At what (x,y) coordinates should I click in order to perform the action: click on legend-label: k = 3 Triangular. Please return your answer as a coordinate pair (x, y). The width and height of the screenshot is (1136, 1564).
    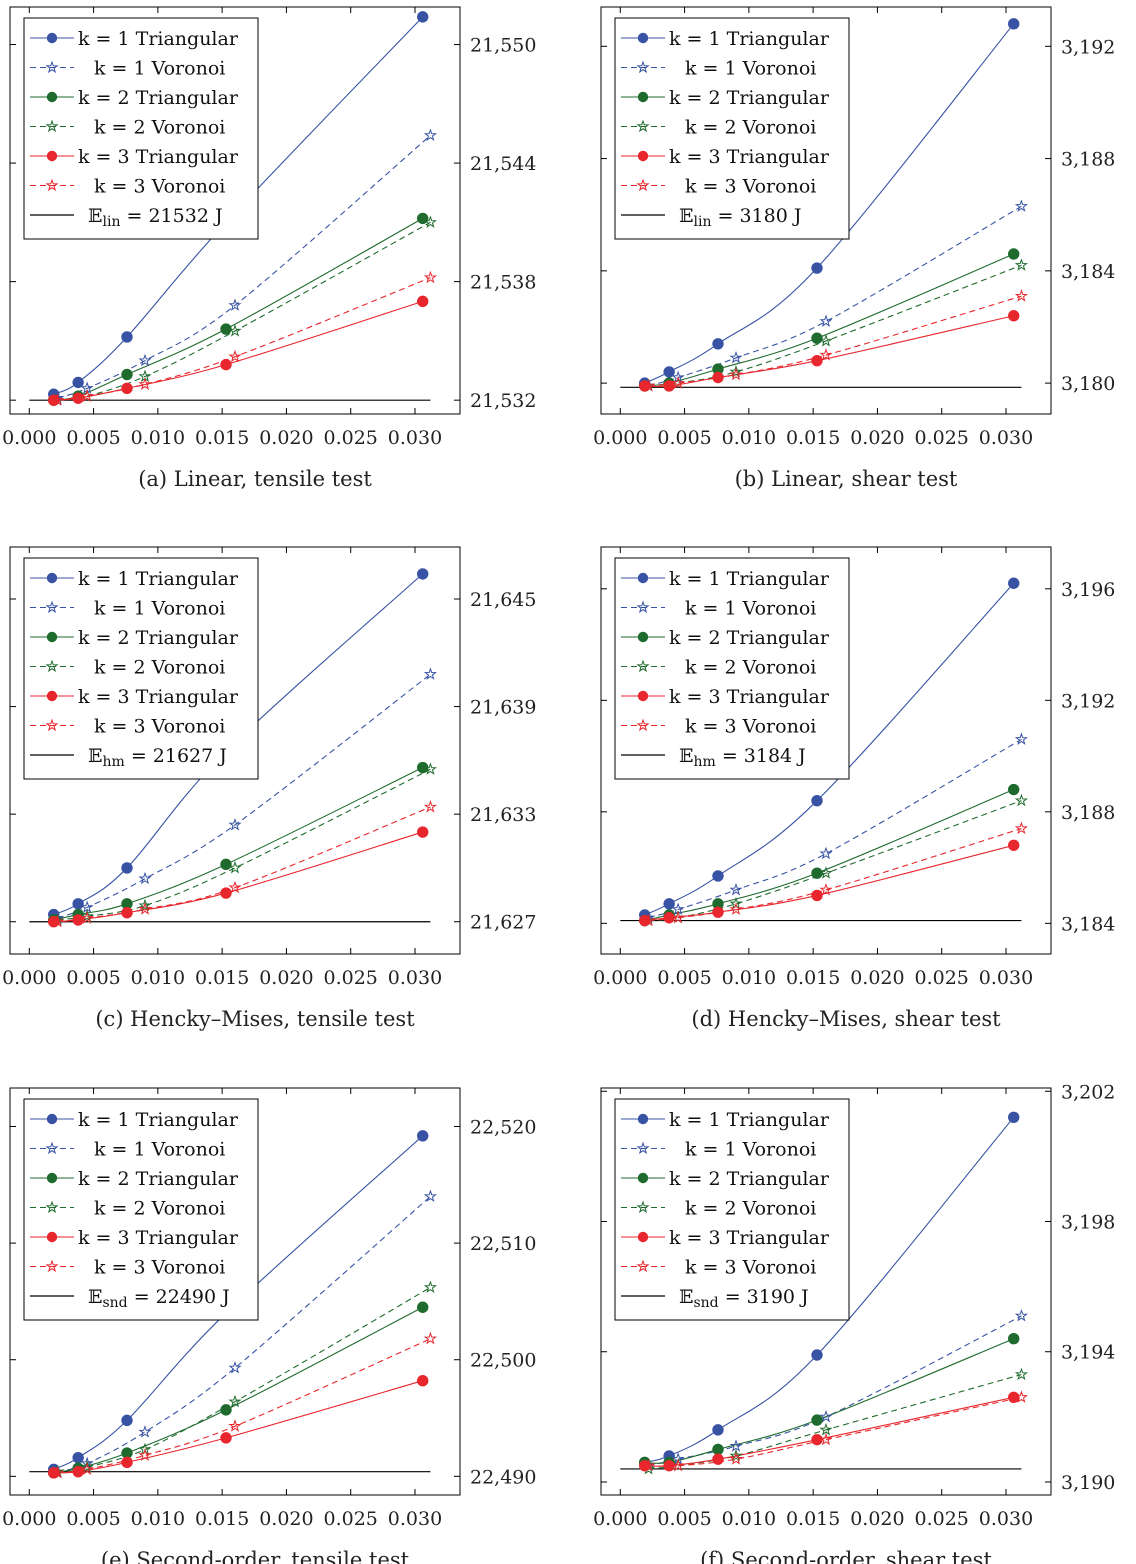
    Looking at the image, I should click on (749, 1238).